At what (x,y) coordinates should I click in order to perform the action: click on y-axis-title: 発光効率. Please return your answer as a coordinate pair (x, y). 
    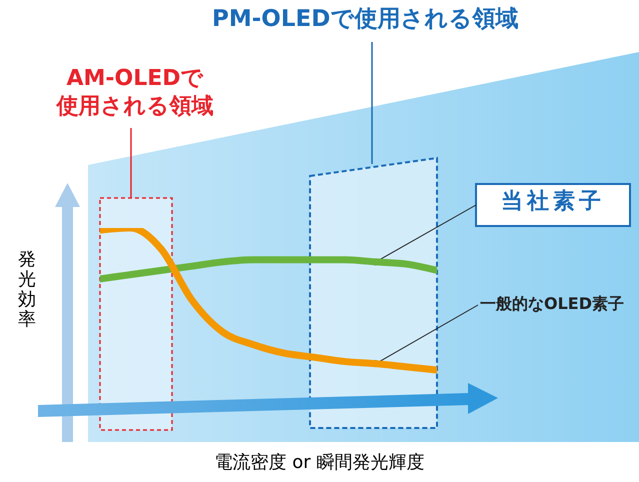
    Looking at the image, I should click on (27, 289).